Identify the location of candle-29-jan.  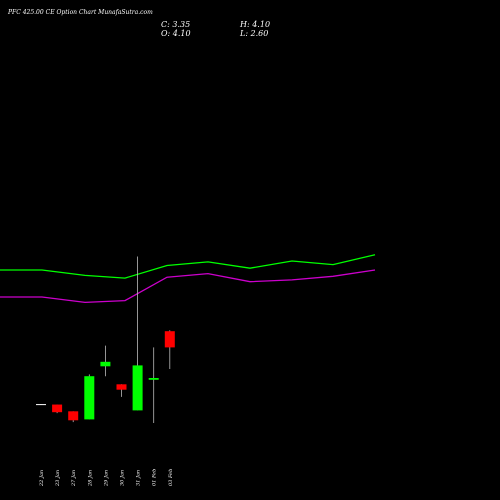
(105, 361).